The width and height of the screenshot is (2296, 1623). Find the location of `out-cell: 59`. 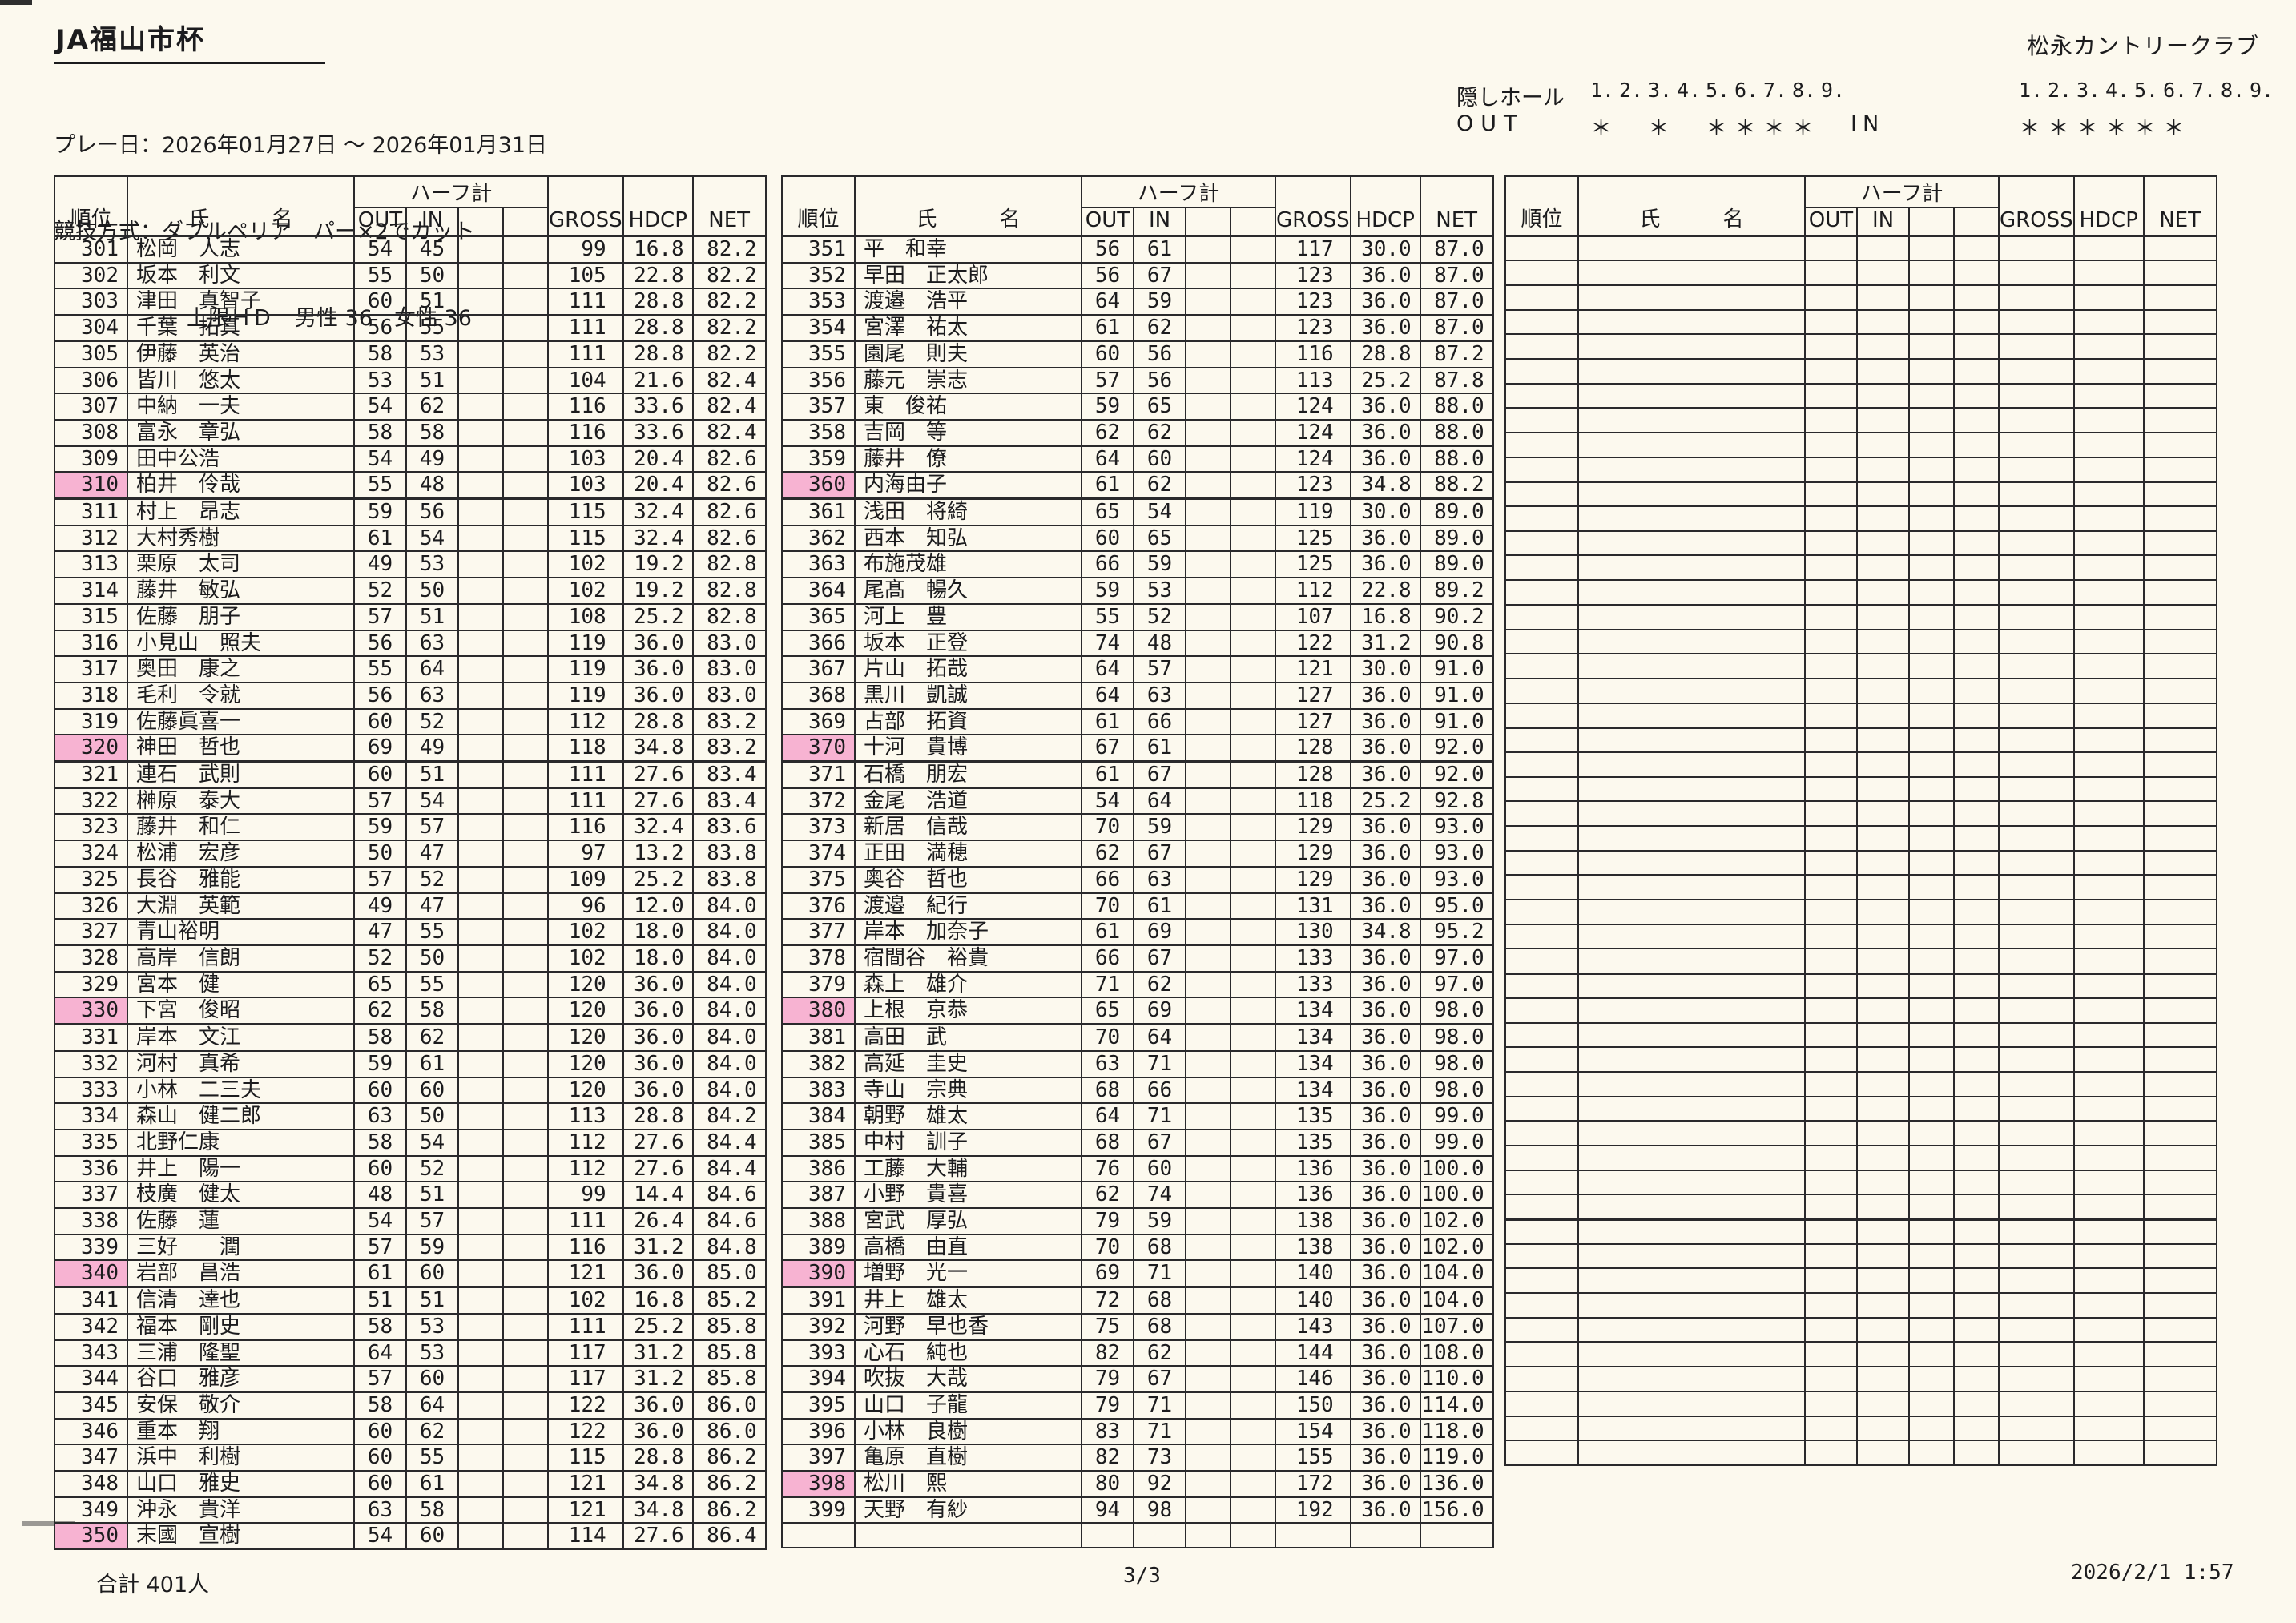

out-cell: 59 is located at coordinates (1107, 591).